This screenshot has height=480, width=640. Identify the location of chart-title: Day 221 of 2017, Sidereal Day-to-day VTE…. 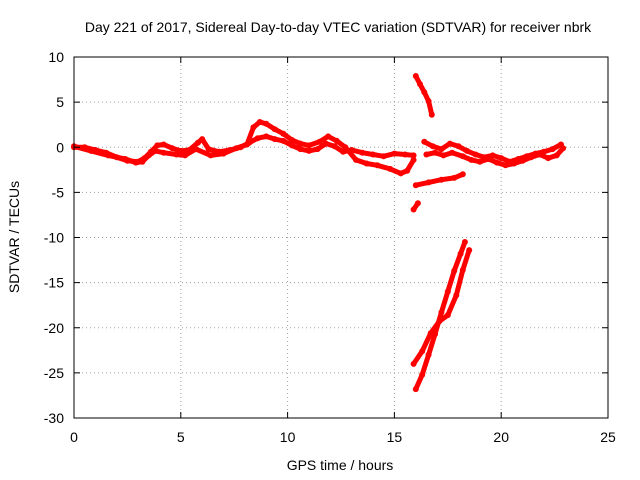
(338, 27).